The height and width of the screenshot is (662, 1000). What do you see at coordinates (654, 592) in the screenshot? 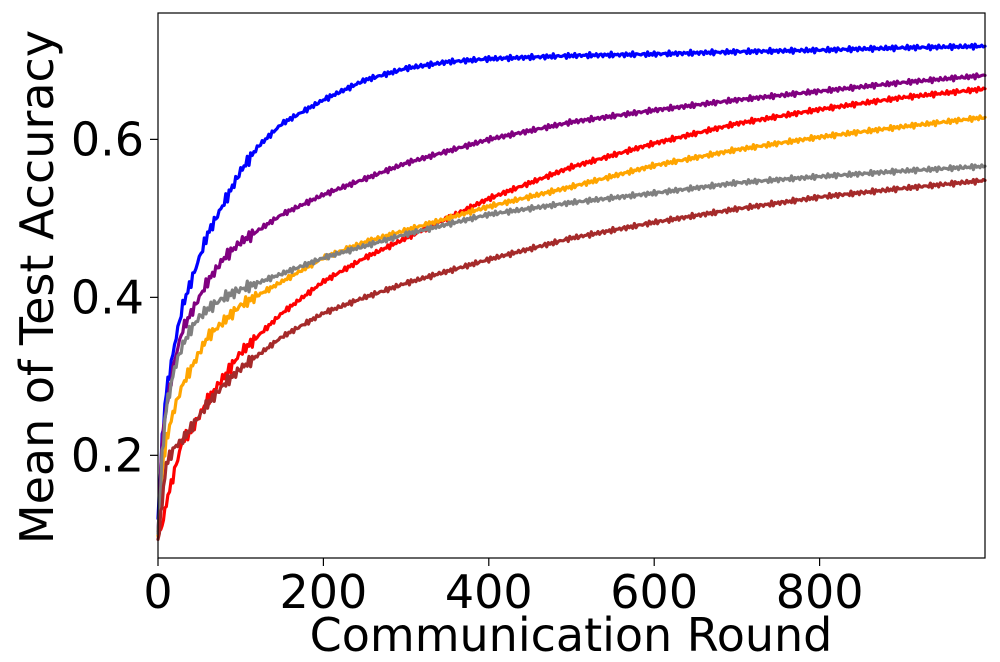
I see `x-tick-label: 600` at bounding box center [654, 592].